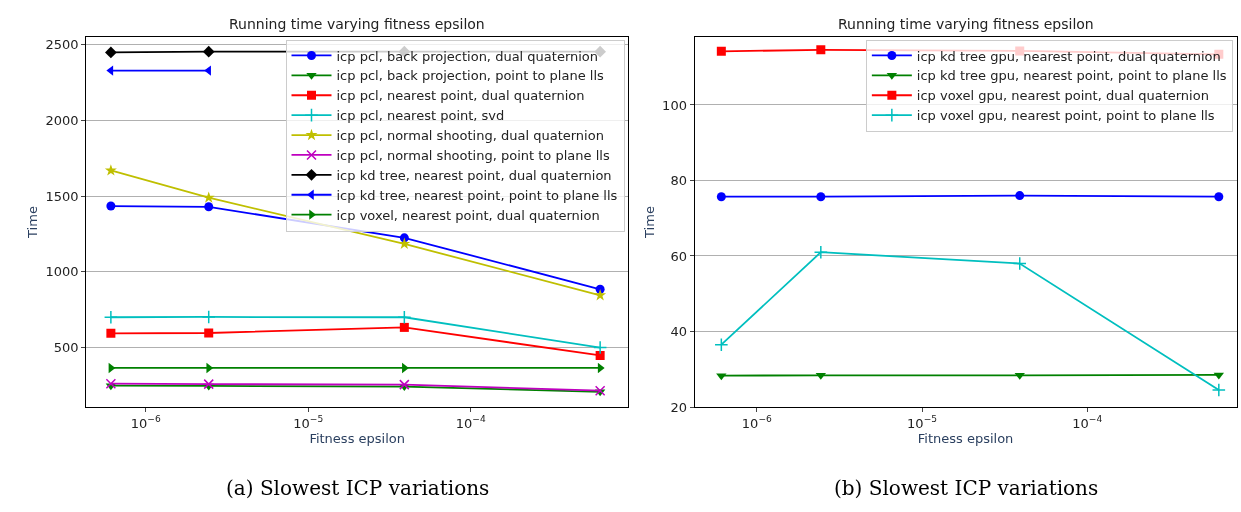 The width and height of the screenshot is (1241, 512). What do you see at coordinates (460, 96) in the screenshot?
I see `legend-label: icp pcl, nearest point, dual quaternion` at bounding box center [460, 96].